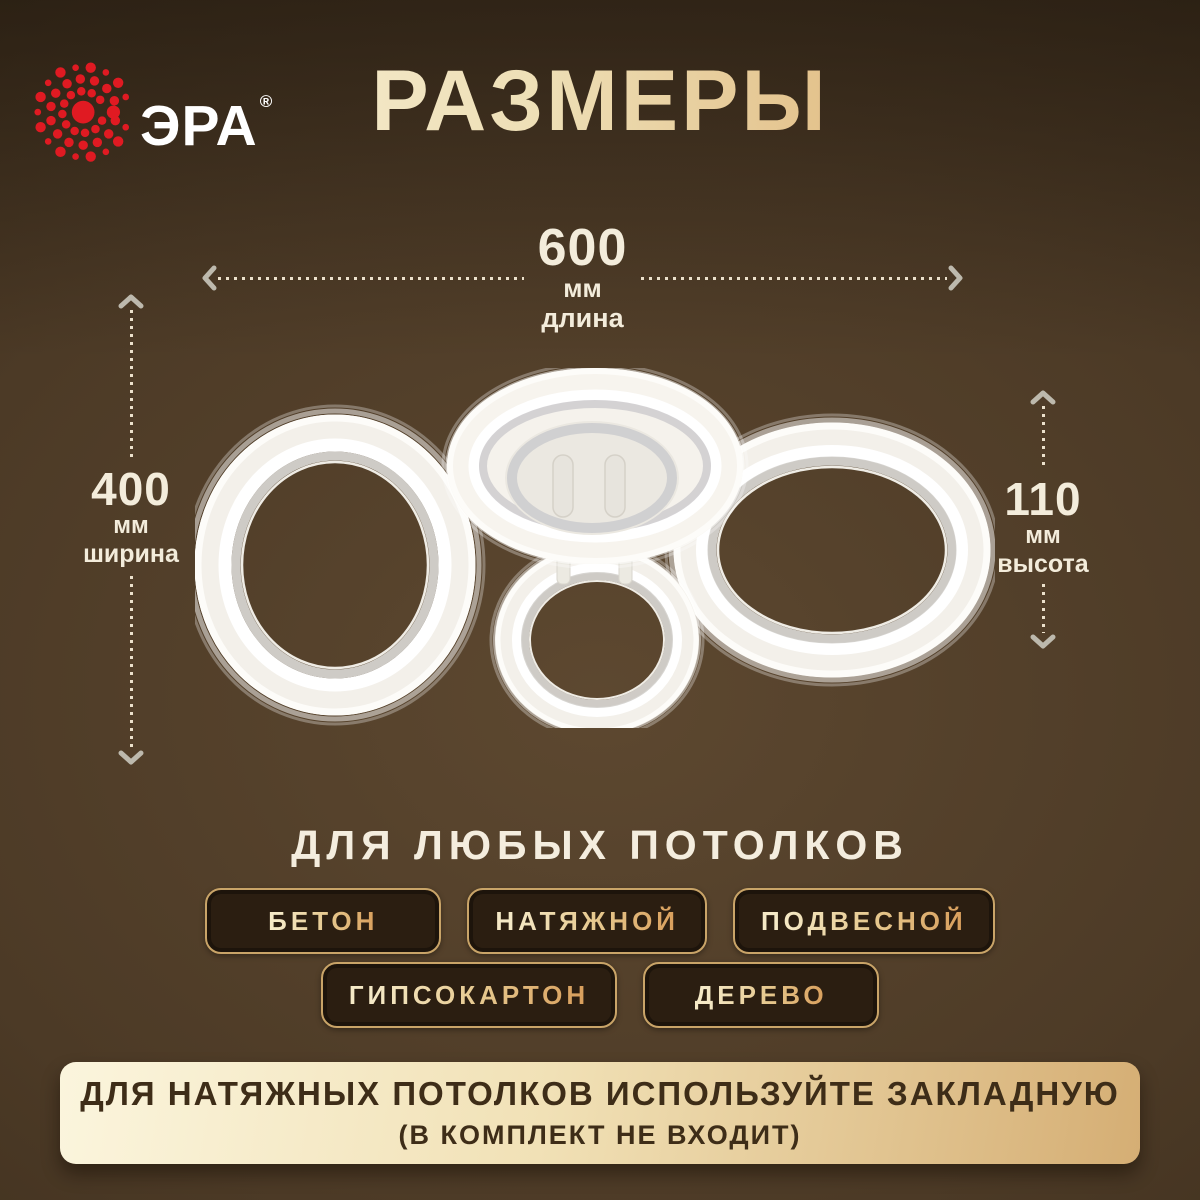 This screenshot has height=1200, width=1200. I want to click on dimension-label: высота, so click(1043, 563).